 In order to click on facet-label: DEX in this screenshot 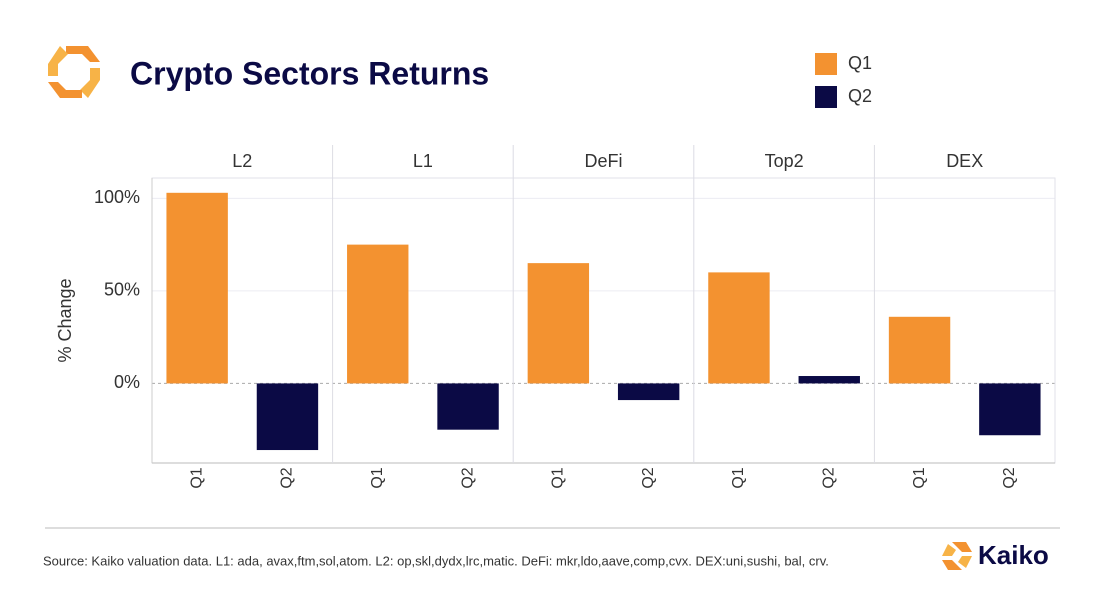, I will do `click(964, 161)`.